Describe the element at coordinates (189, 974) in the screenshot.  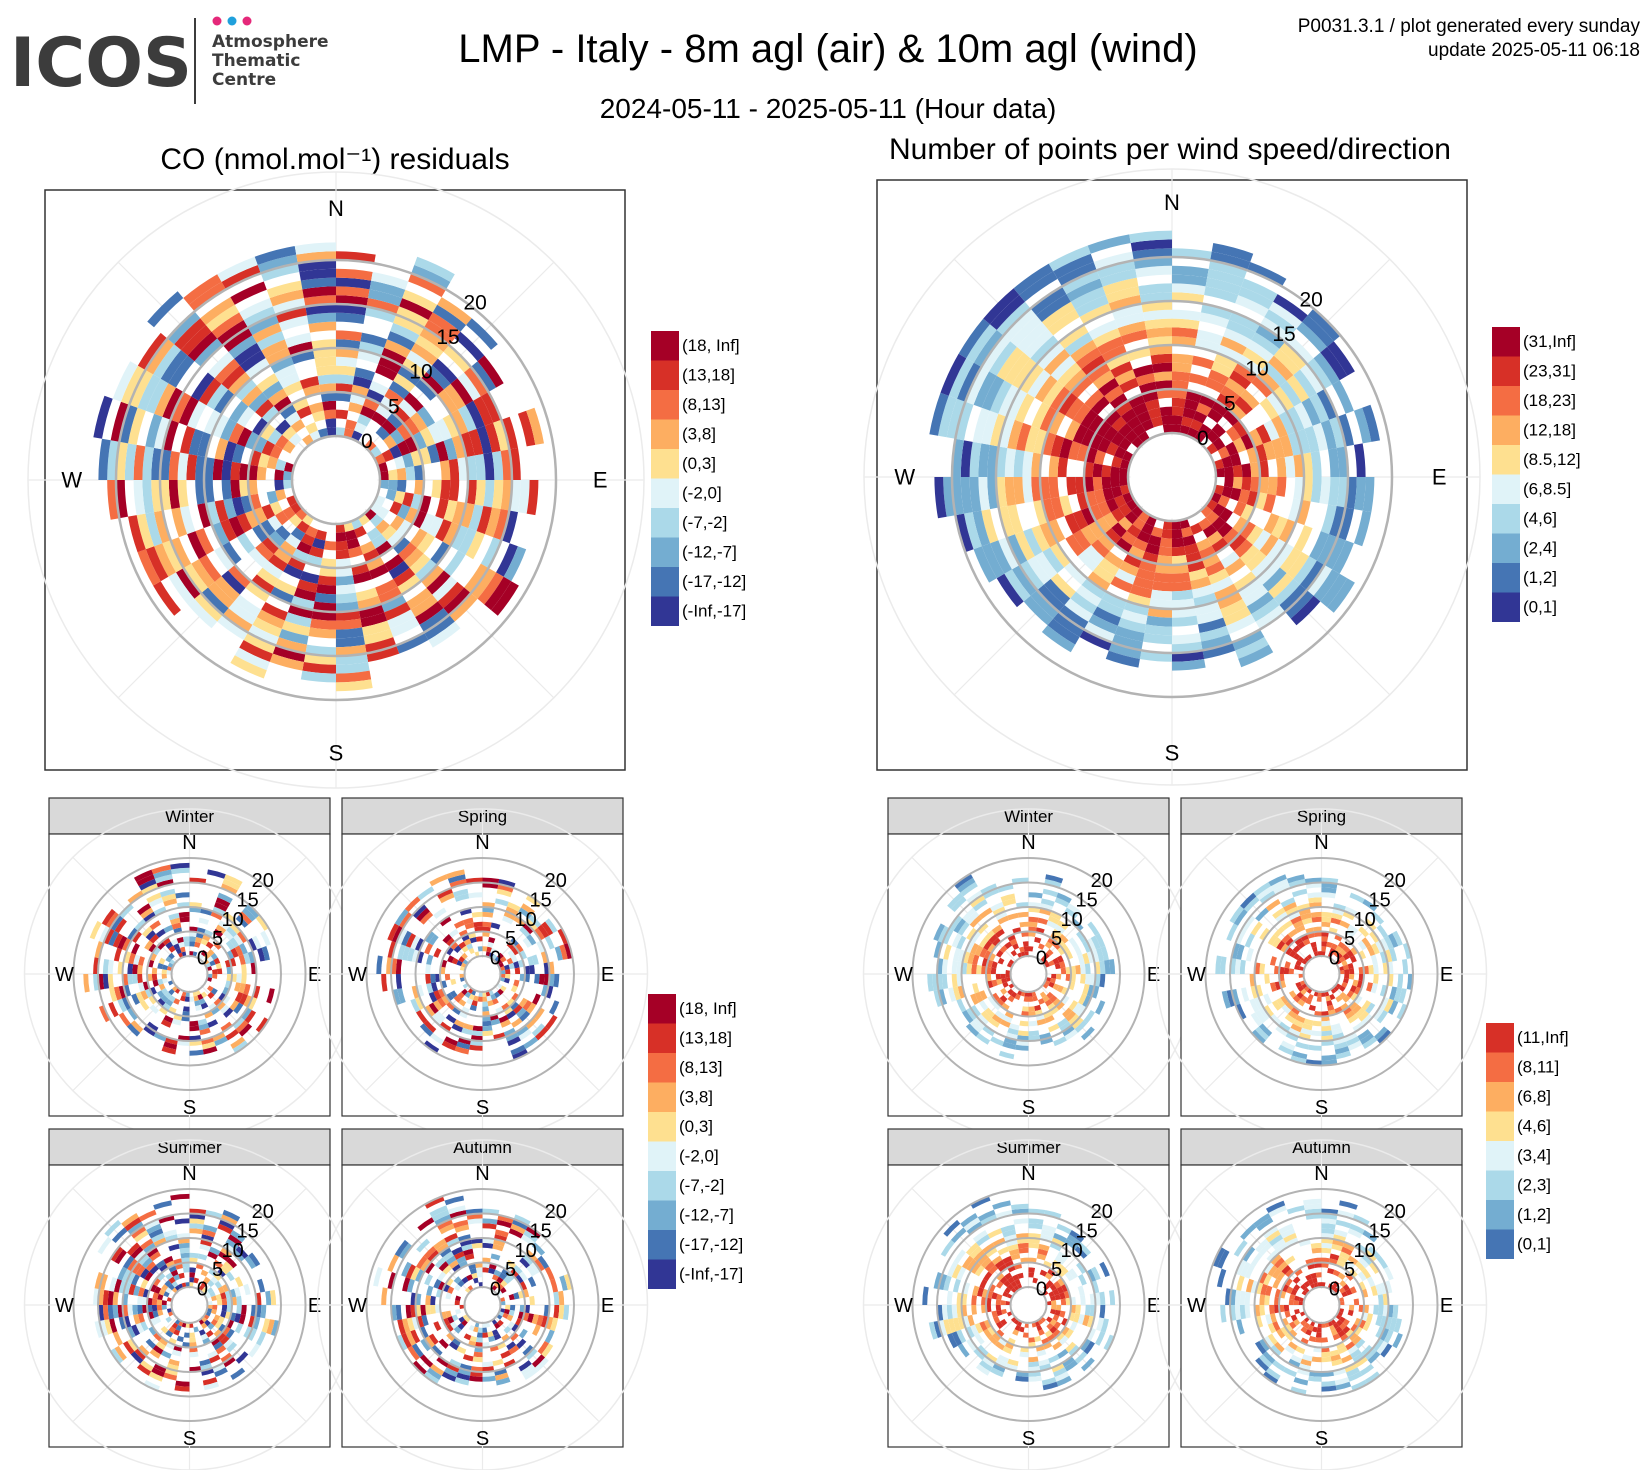
I see `speed-grid-circle` at that location.